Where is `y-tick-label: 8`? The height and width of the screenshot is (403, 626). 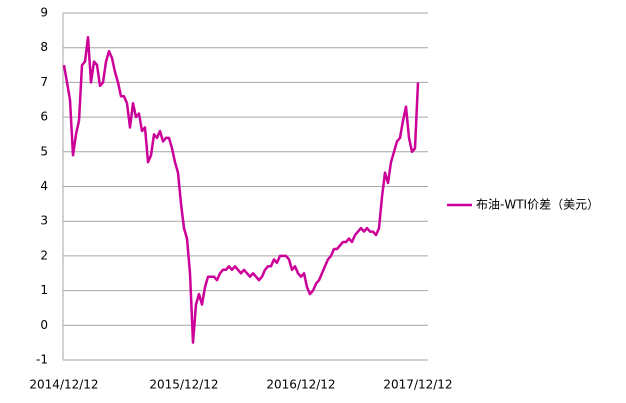
y-tick-label: 8 is located at coordinates (44, 47).